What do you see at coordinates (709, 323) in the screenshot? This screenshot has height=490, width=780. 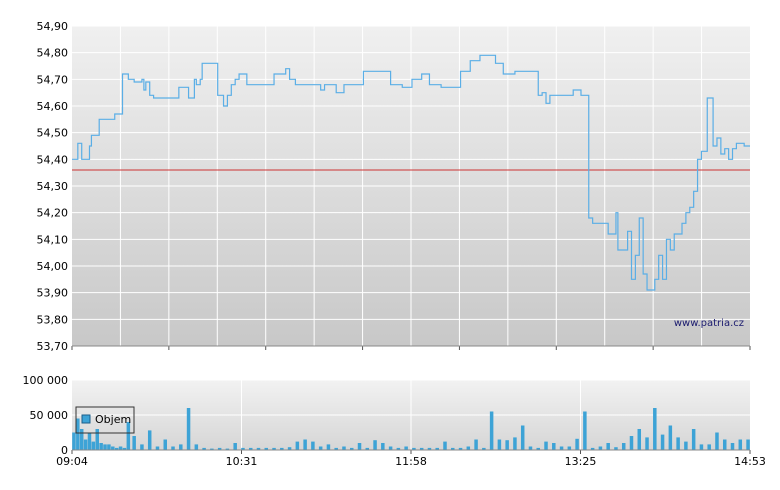 I see `watermark: www.patria.cz` at bounding box center [709, 323].